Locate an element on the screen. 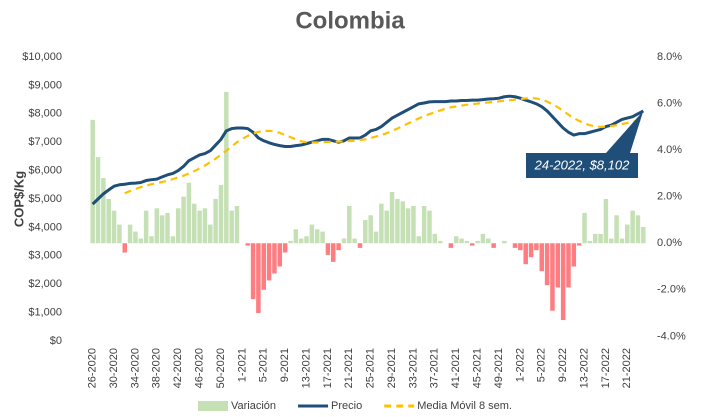 The width and height of the screenshot is (701, 417). y-tick-label: $10,000 is located at coordinates (42, 57).